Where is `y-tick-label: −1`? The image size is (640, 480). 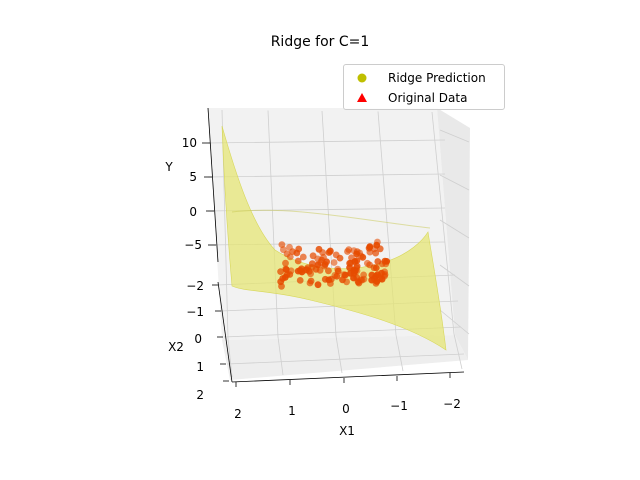
y-tick-label: −1 is located at coordinates (195, 312).